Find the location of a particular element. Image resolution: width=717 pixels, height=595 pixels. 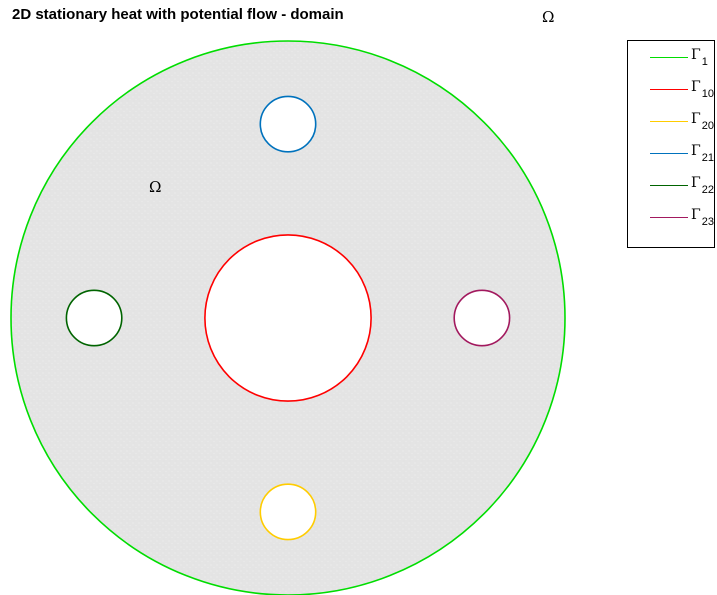

legend-item: Γ10 is located at coordinates (671, 89).